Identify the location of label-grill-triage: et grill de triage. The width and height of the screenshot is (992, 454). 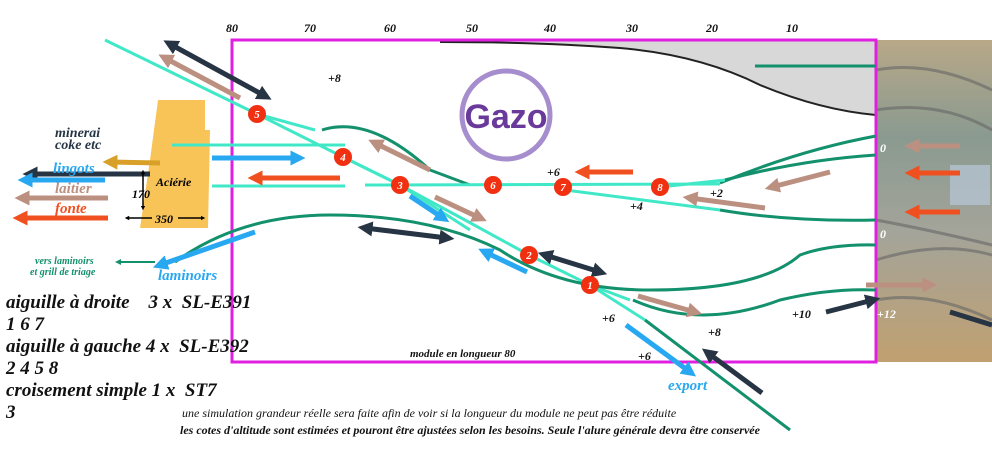
(63, 272).